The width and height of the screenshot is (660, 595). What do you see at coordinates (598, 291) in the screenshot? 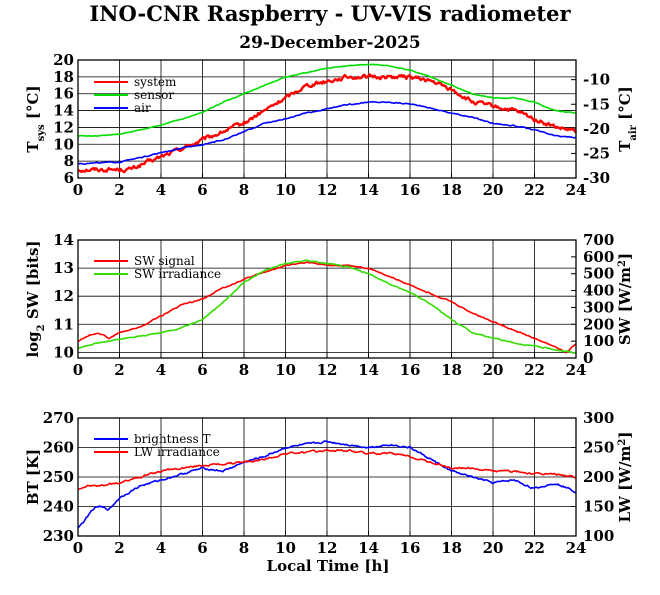
I see `y-right-tick-label: 400` at bounding box center [598, 291].